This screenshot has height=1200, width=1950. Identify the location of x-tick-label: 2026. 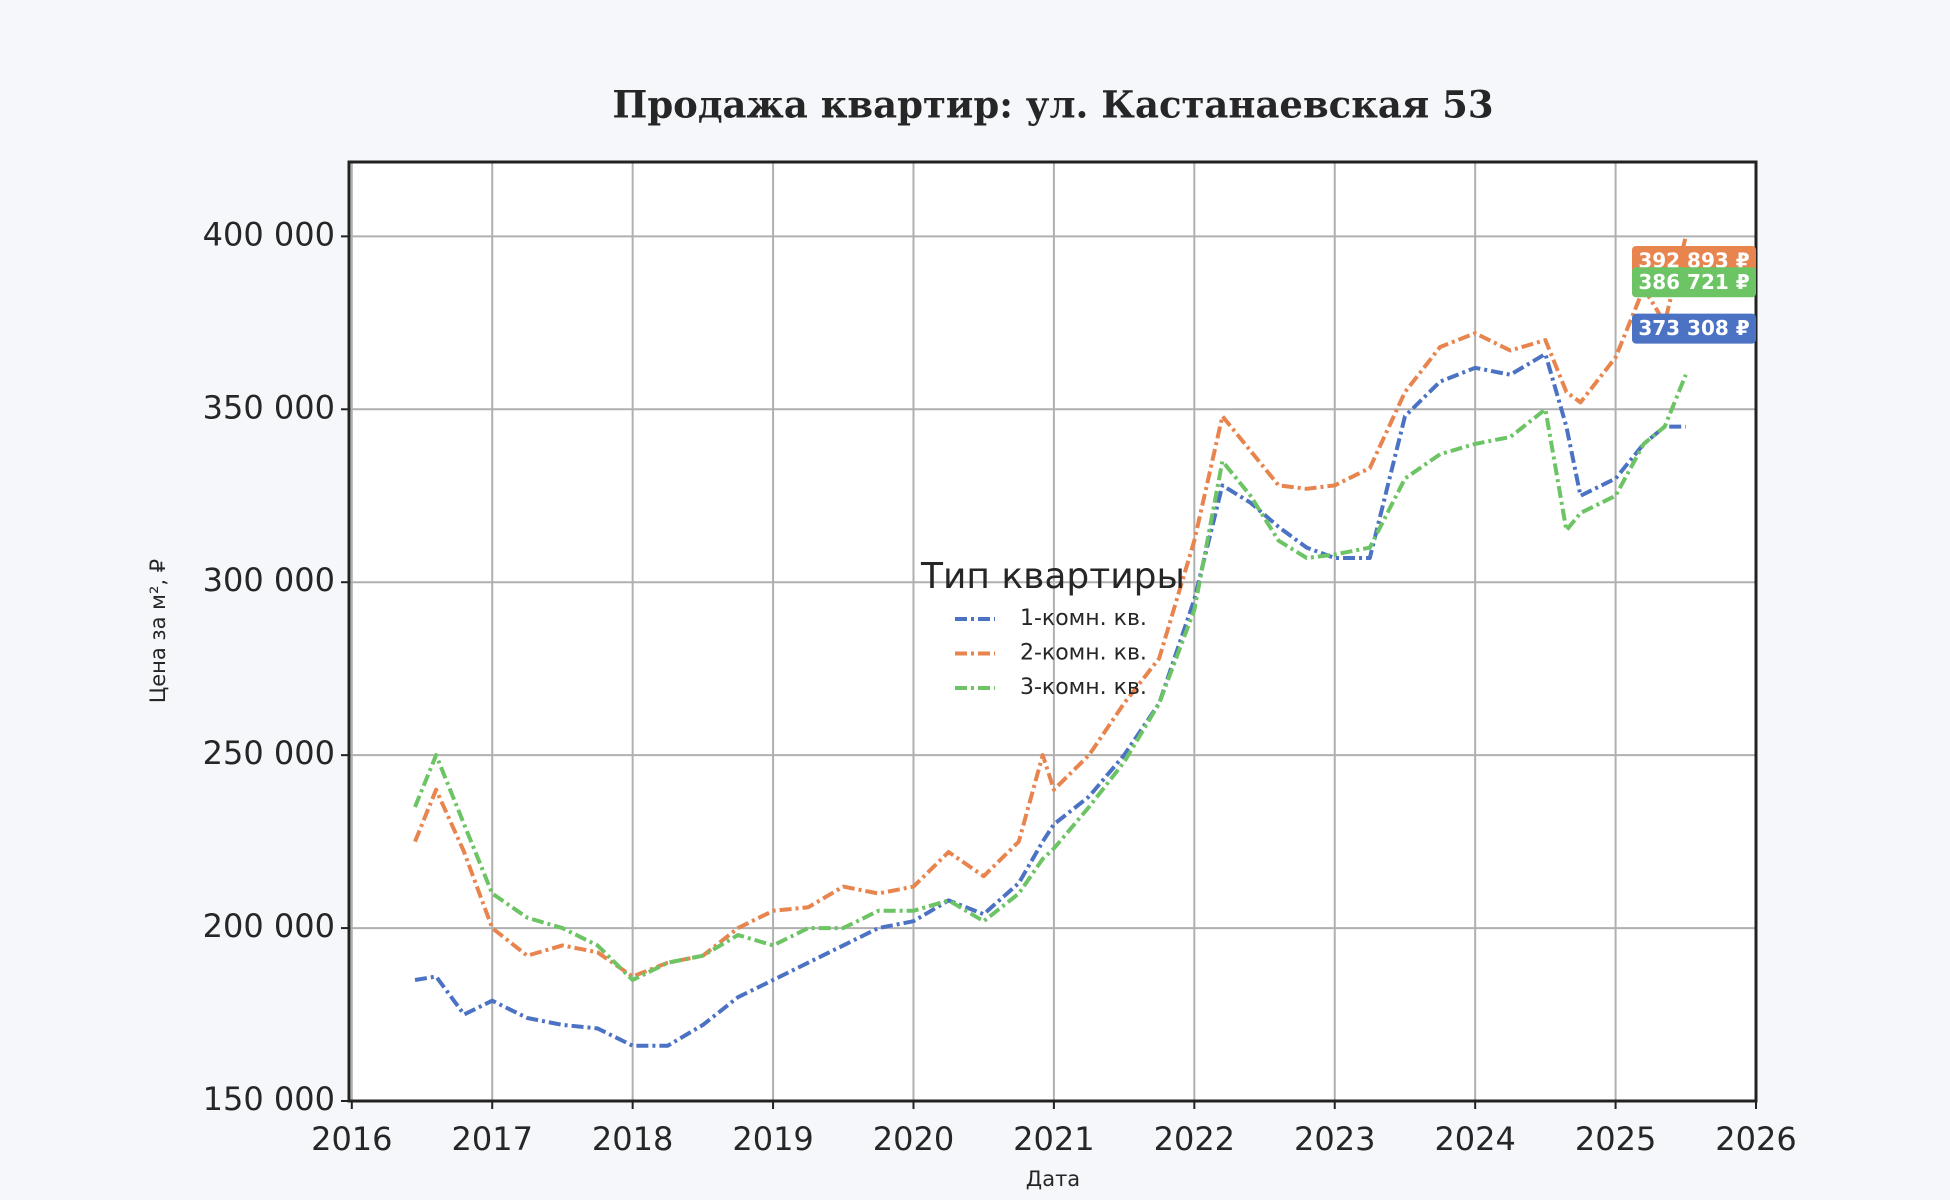
(1755, 1139).